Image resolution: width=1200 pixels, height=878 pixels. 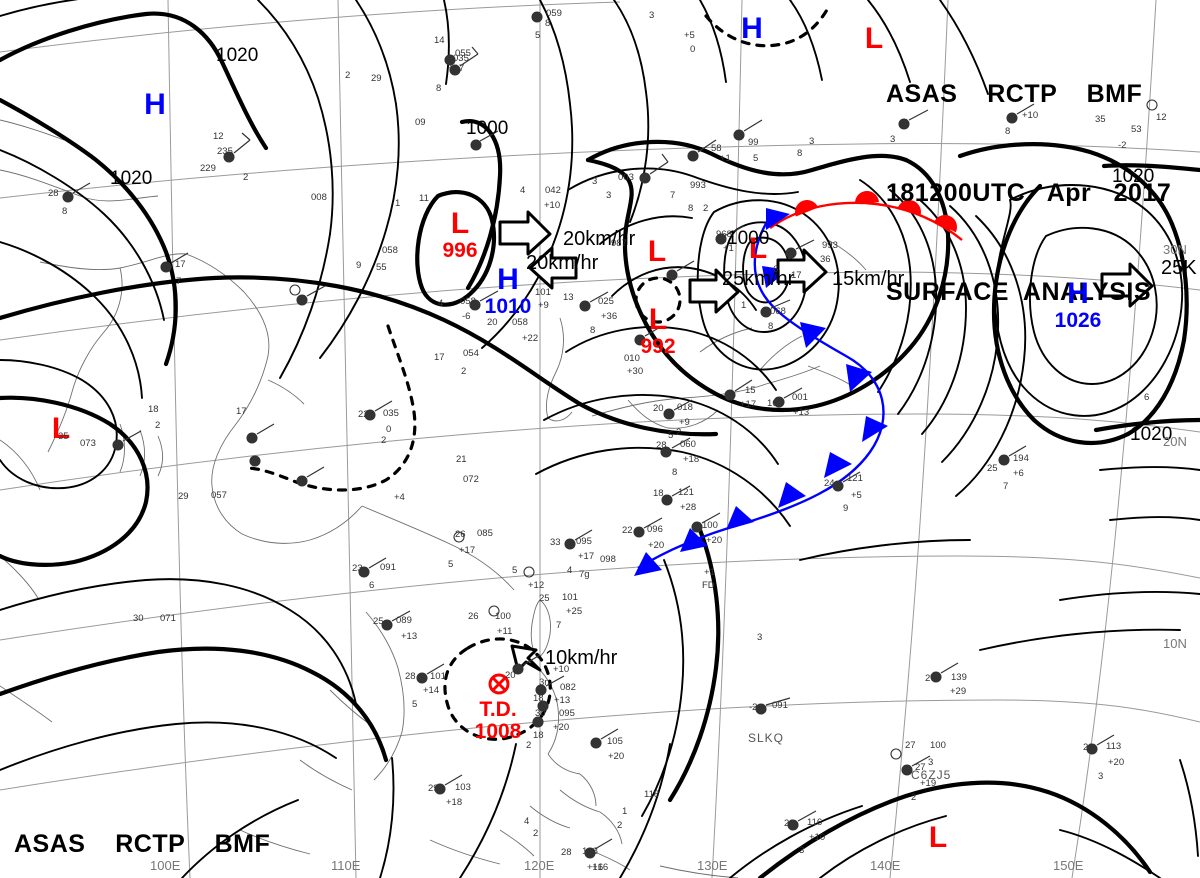 I want to click on station-plot-value: +4, so click(x=399, y=497).